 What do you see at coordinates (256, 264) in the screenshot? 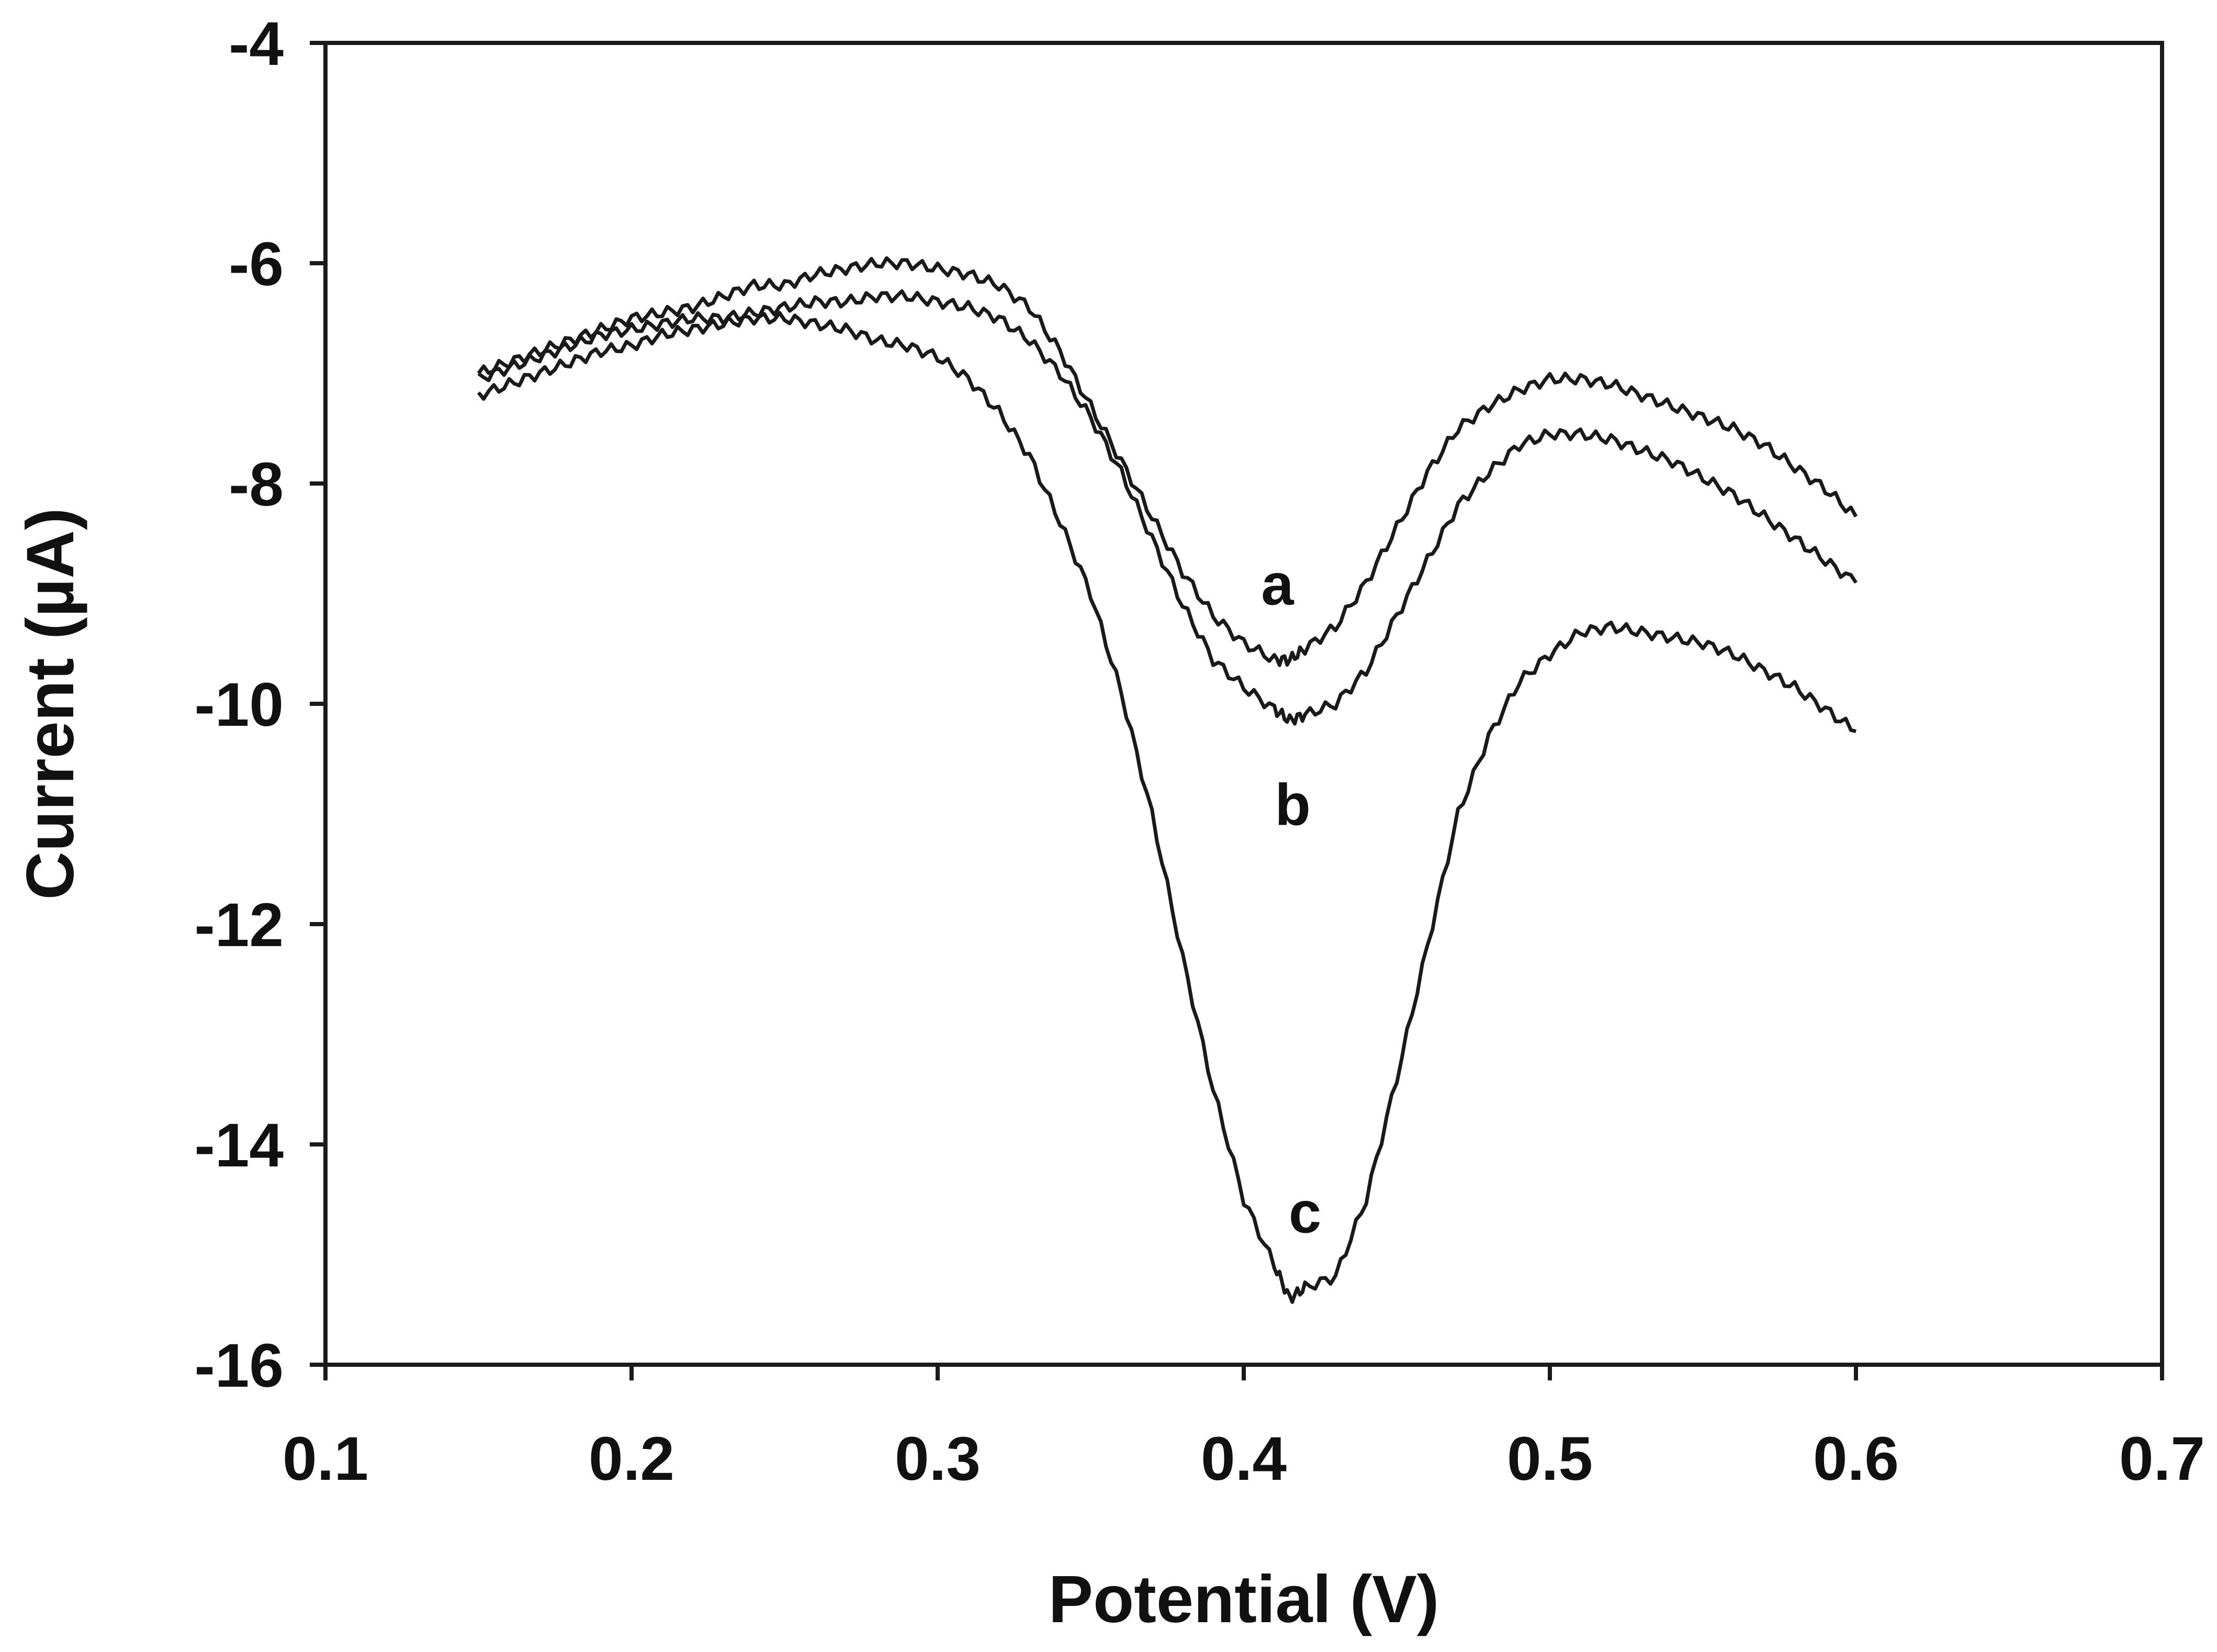
I see `y-tick-label: -6` at bounding box center [256, 264].